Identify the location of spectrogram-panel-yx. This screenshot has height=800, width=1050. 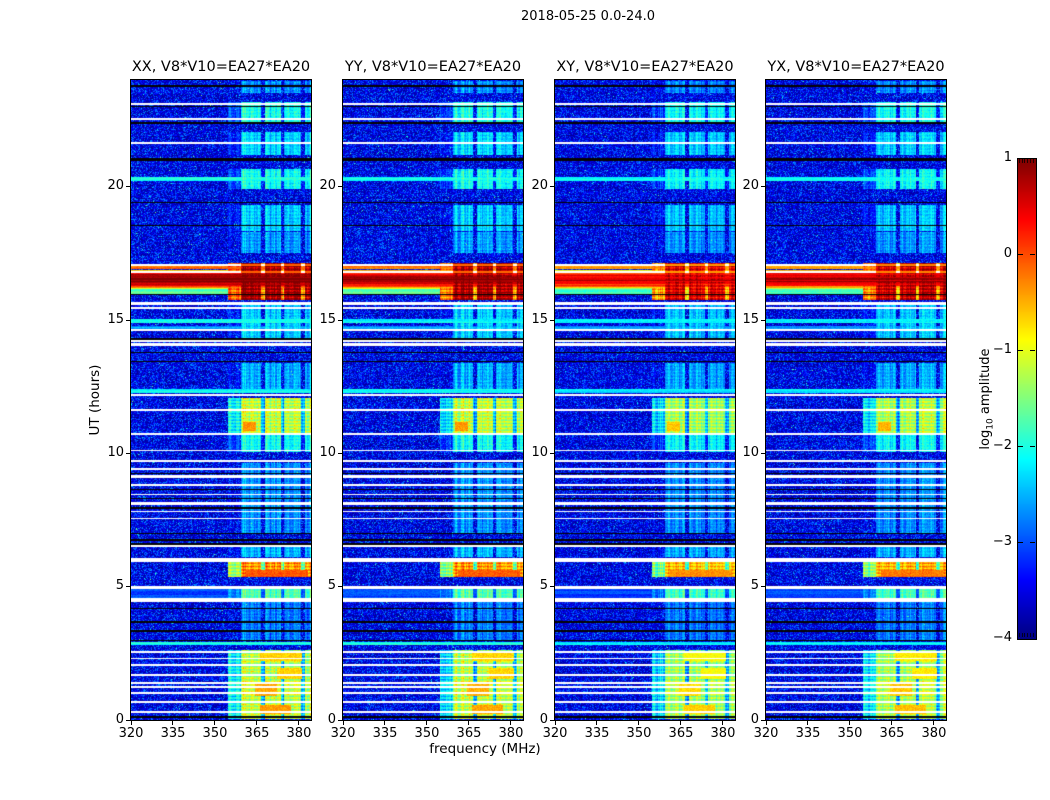
(856, 400).